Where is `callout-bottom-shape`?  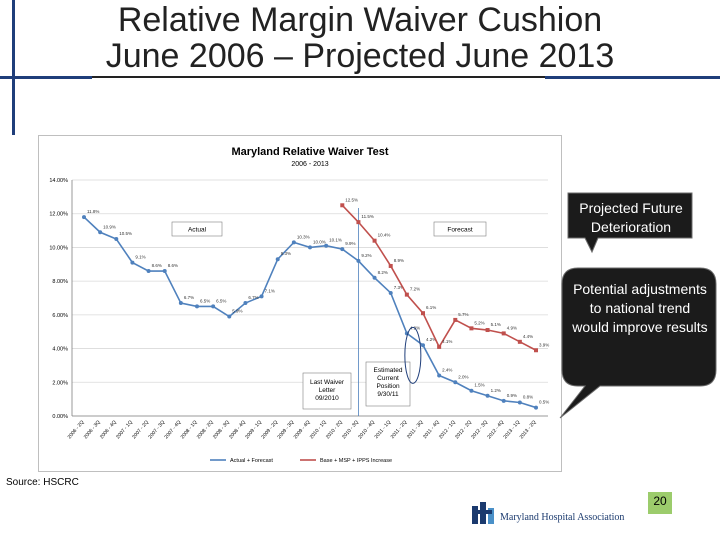 callout-bottom-shape is located at coordinates (638, 343).